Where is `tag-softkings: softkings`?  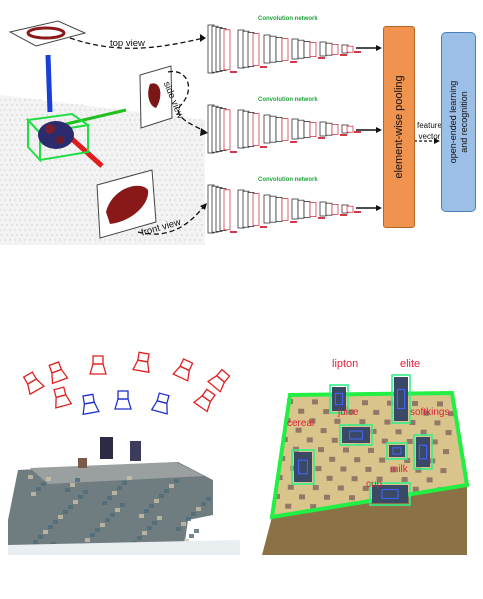
tag-softkings: softkings is located at coordinates (430, 412).